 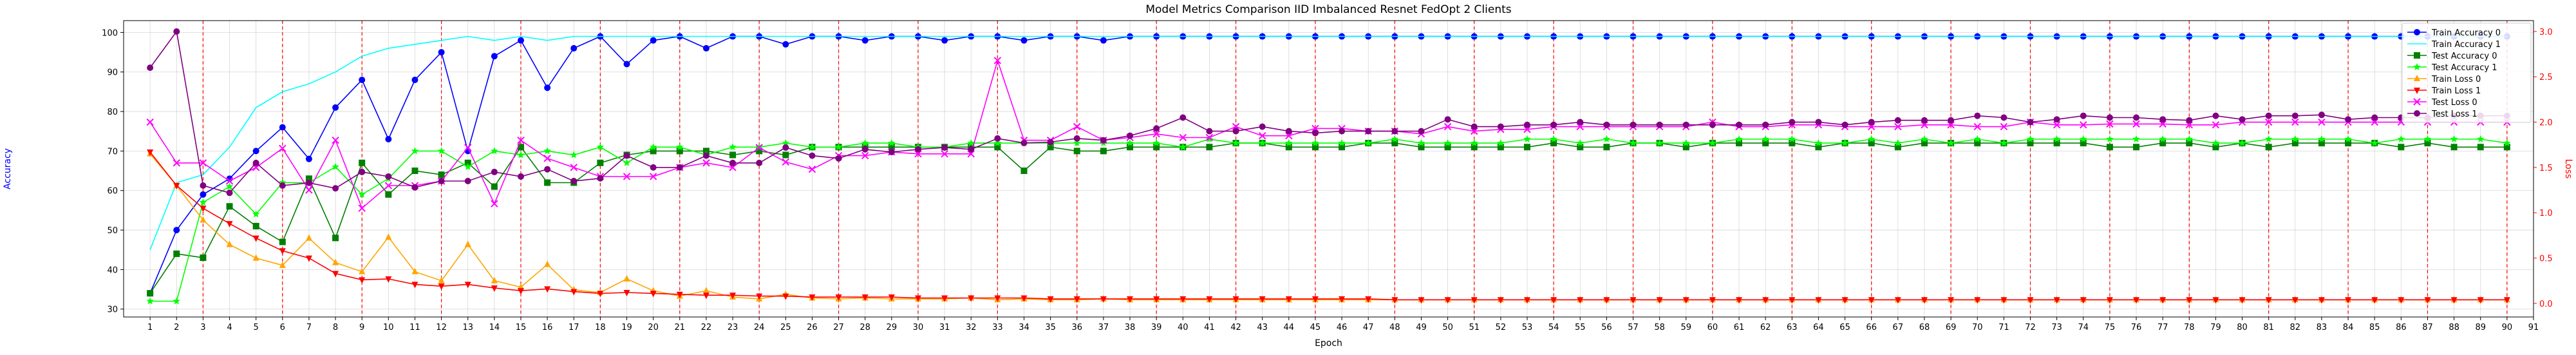 I want to click on x-tick-label: 90, so click(x=2507, y=327).